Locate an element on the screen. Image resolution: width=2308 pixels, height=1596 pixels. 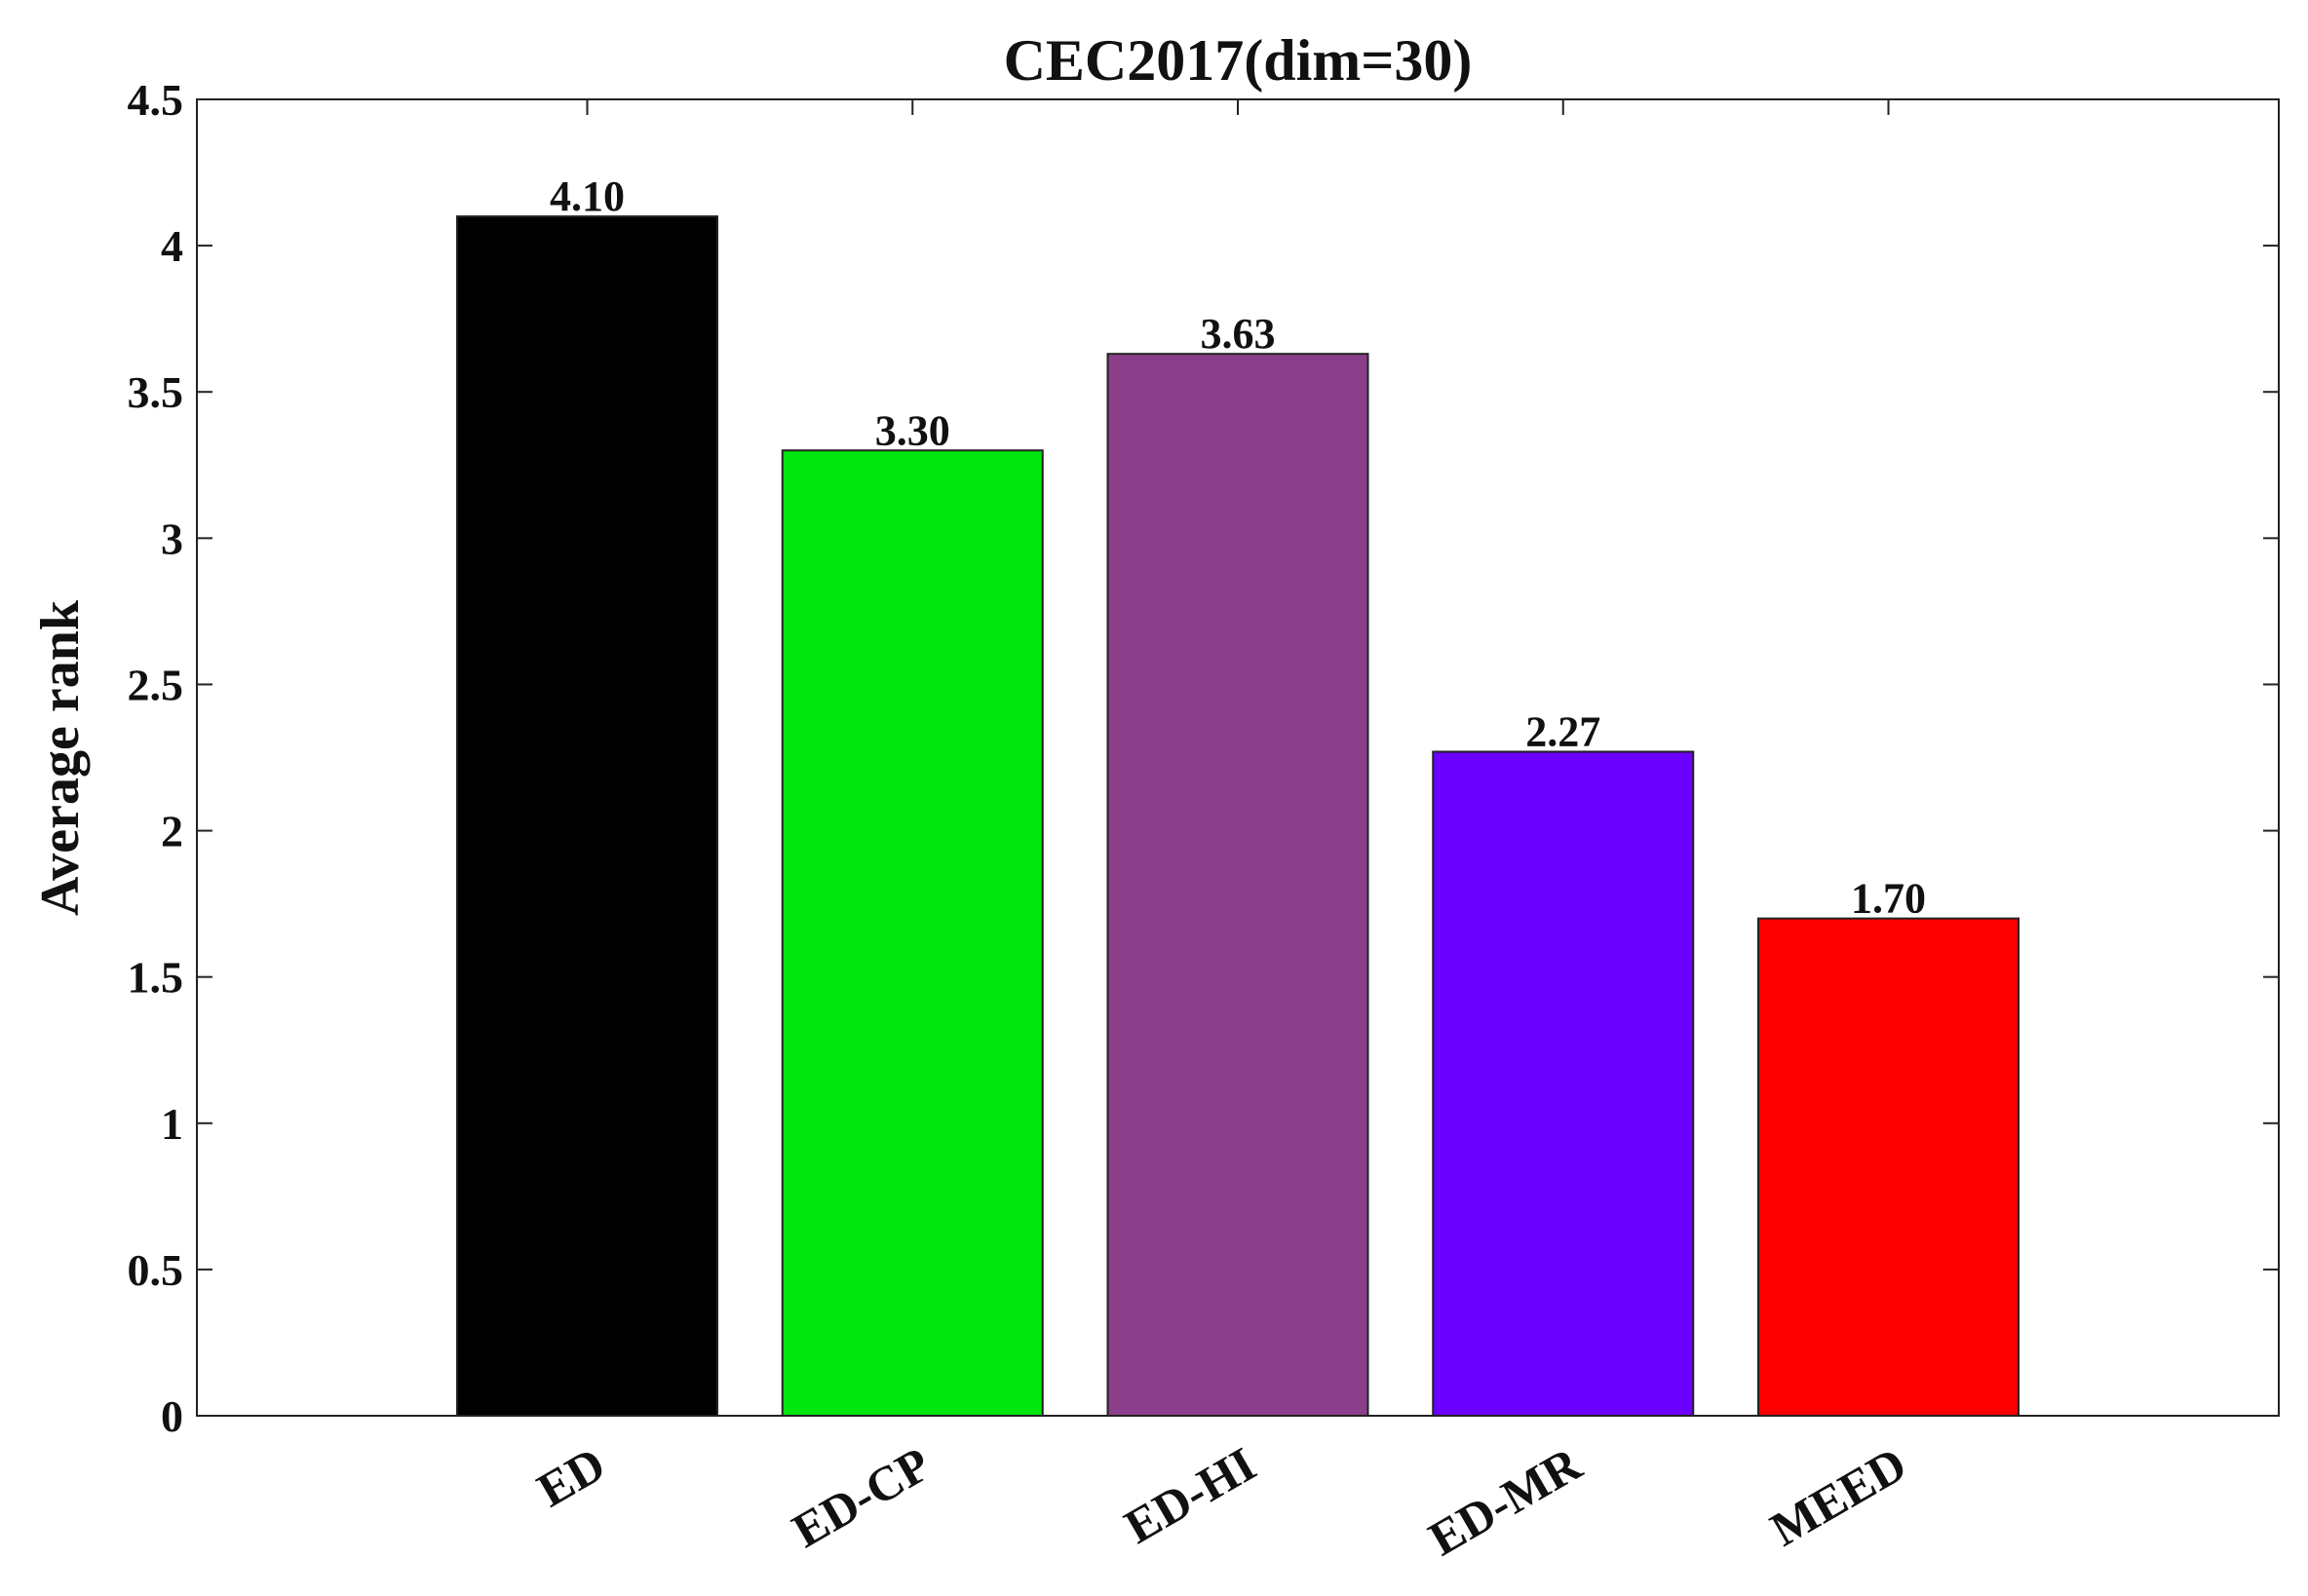
y-tick-label: 4.5 is located at coordinates (156, 100).